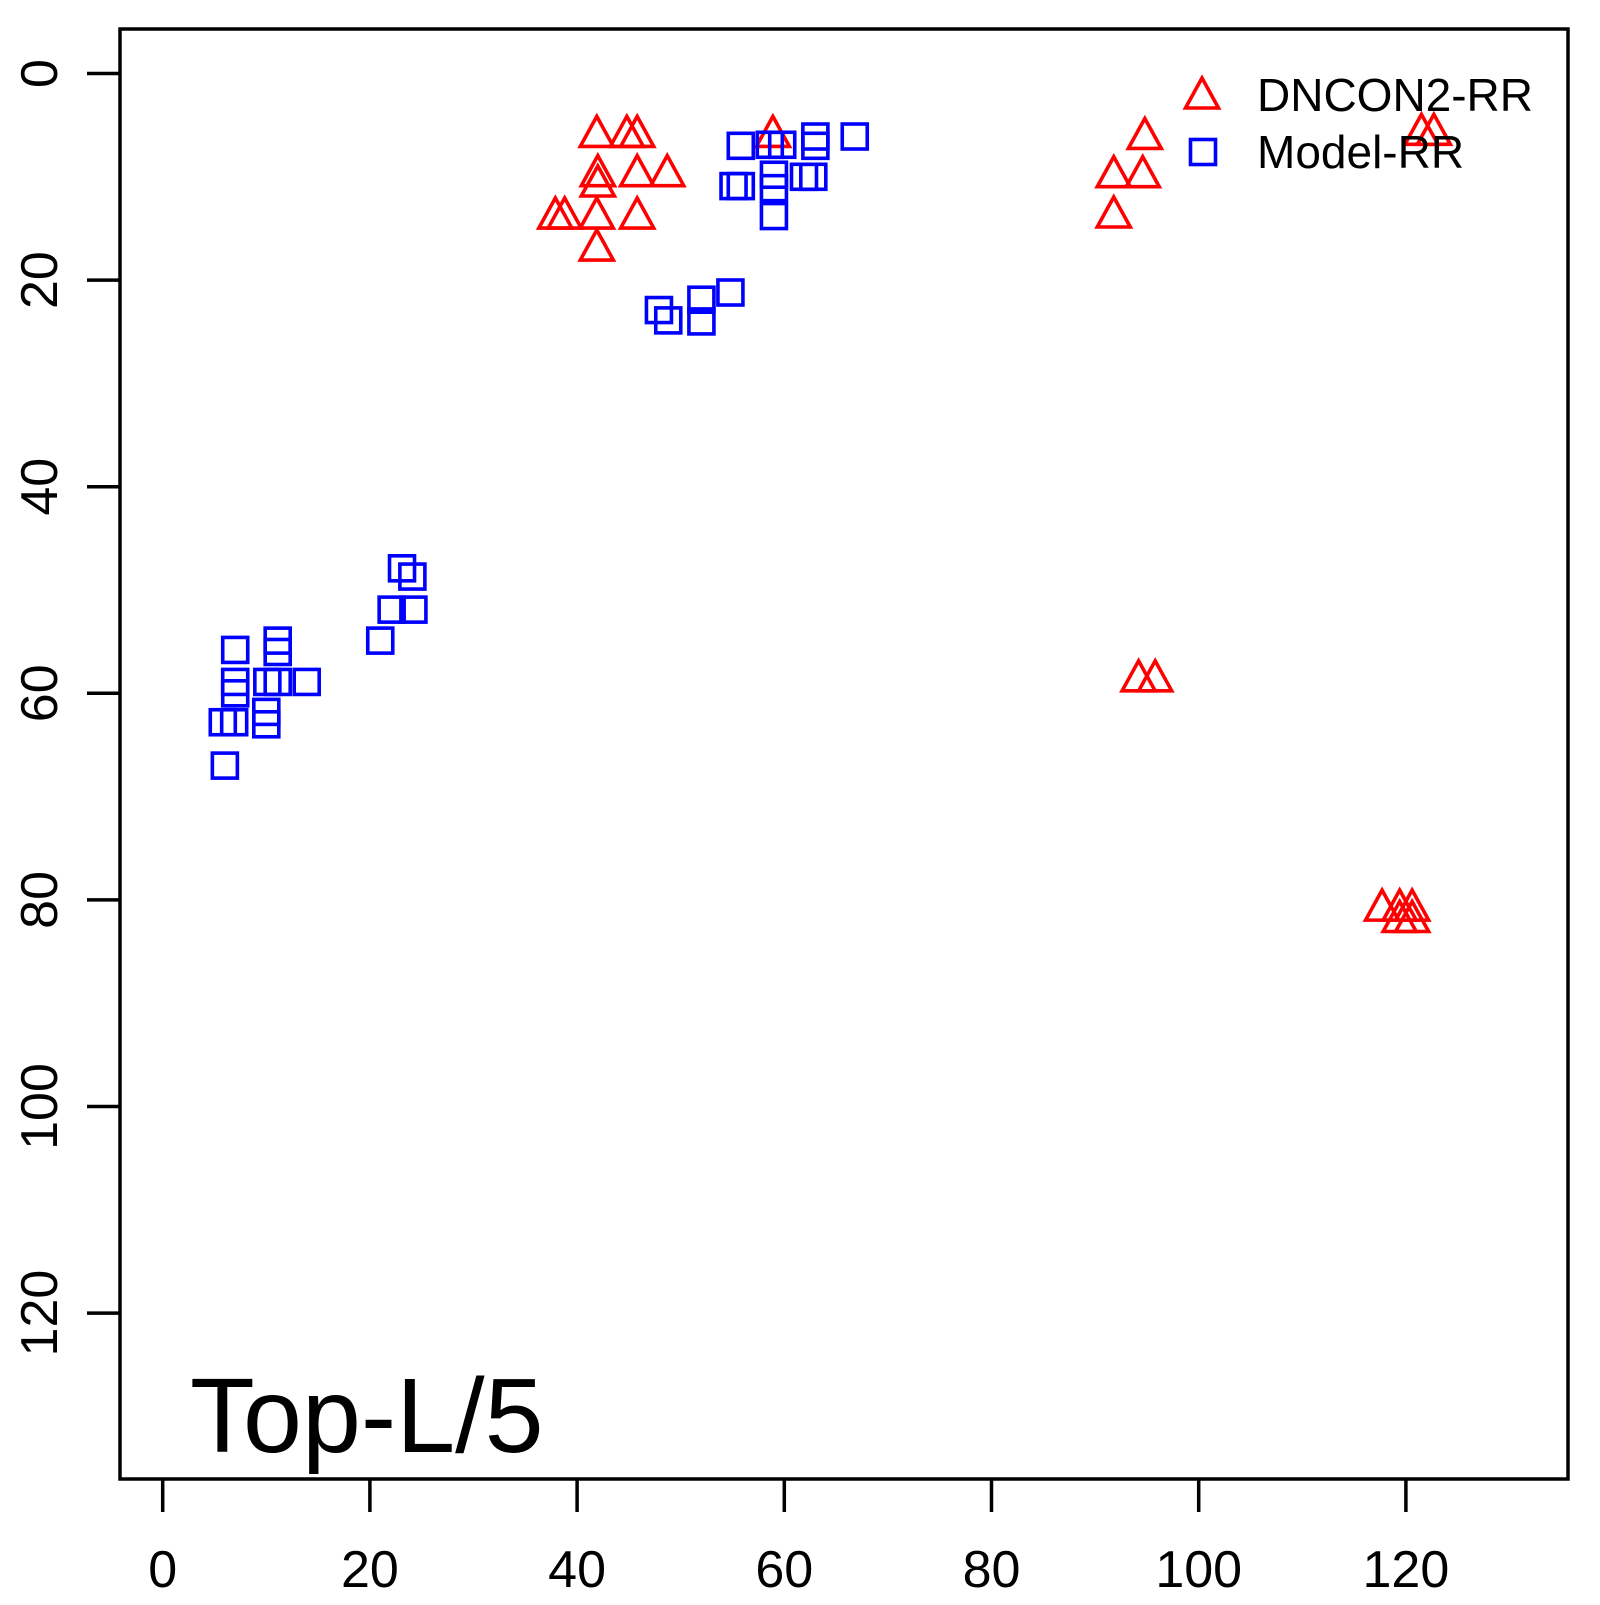 Image resolution: width=1600 pixels, height=1605 pixels. Describe the element at coordinates (40, 1313) in the screenshot. I see `y-tick-label: 120` at that location.